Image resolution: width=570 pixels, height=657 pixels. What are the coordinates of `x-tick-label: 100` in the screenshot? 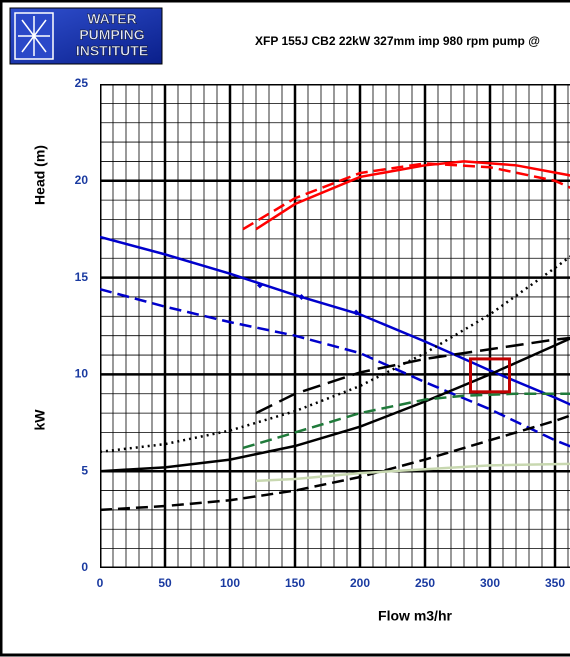 It's located at (230, 583).